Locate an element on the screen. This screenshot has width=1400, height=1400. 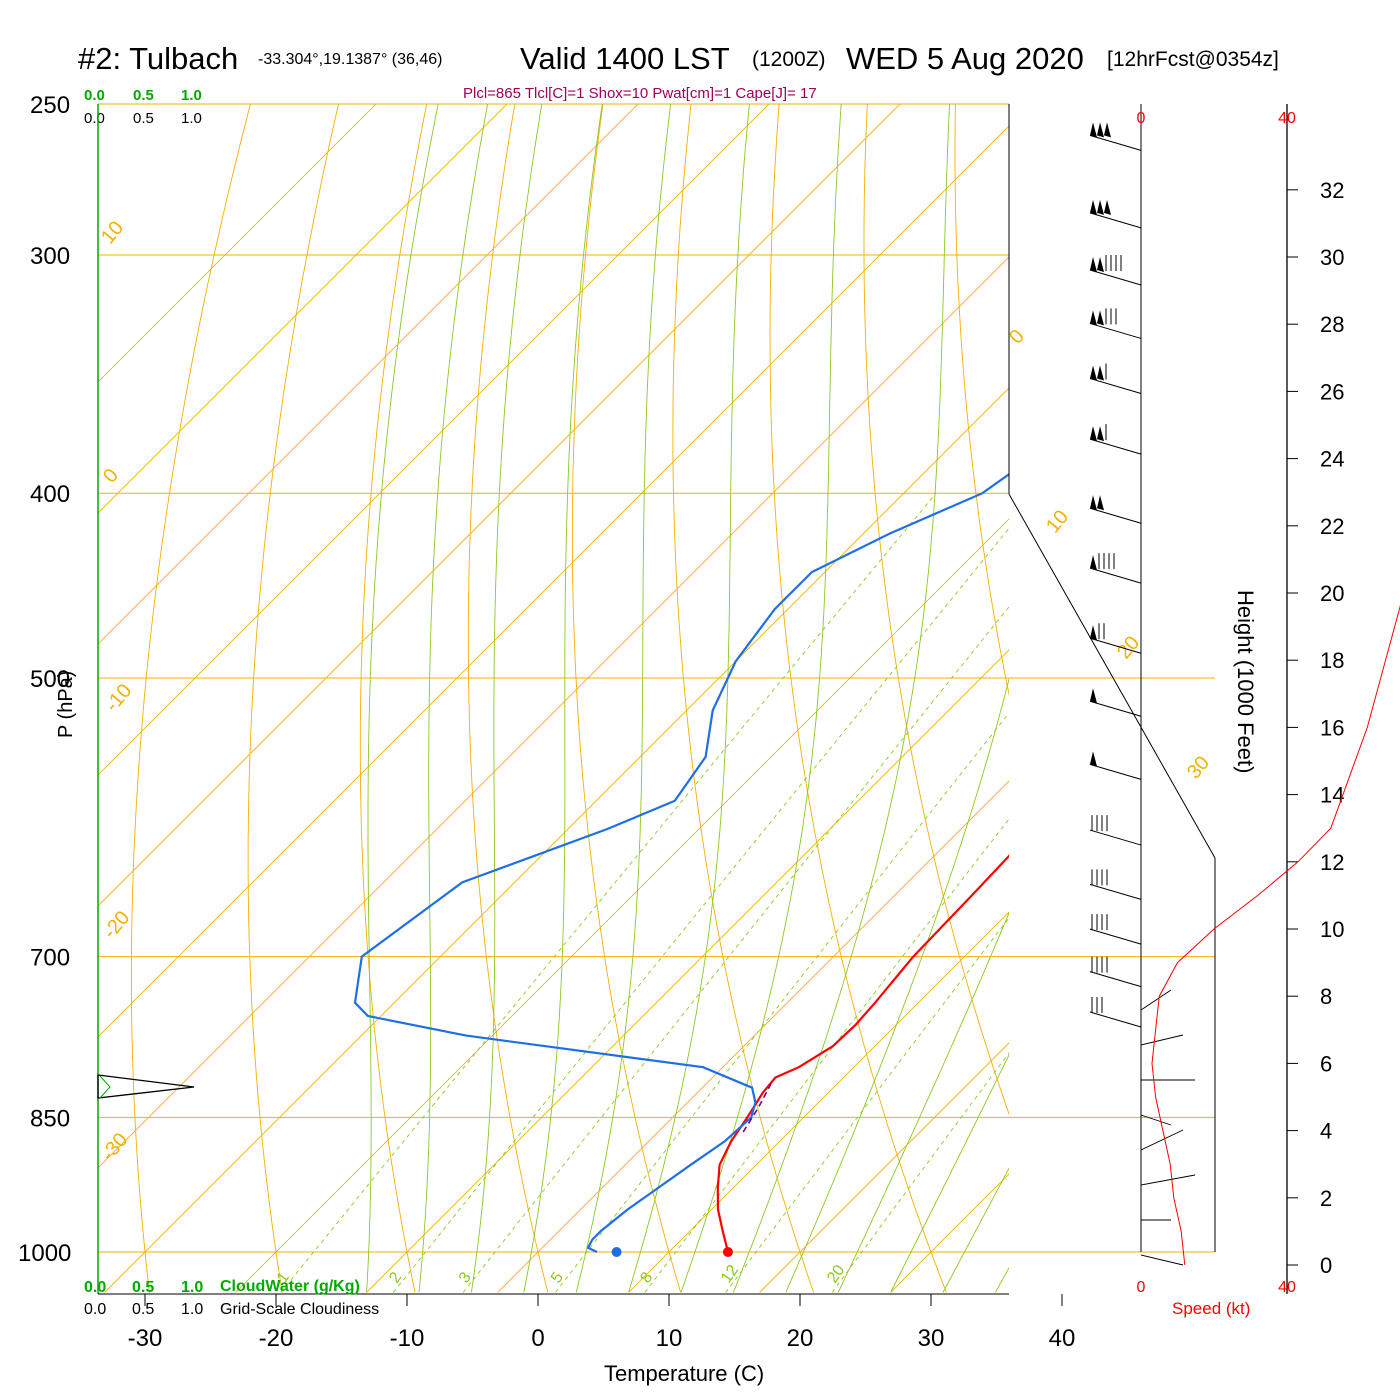
utc-time: (1200Z) is located at coordinates (789, 59).